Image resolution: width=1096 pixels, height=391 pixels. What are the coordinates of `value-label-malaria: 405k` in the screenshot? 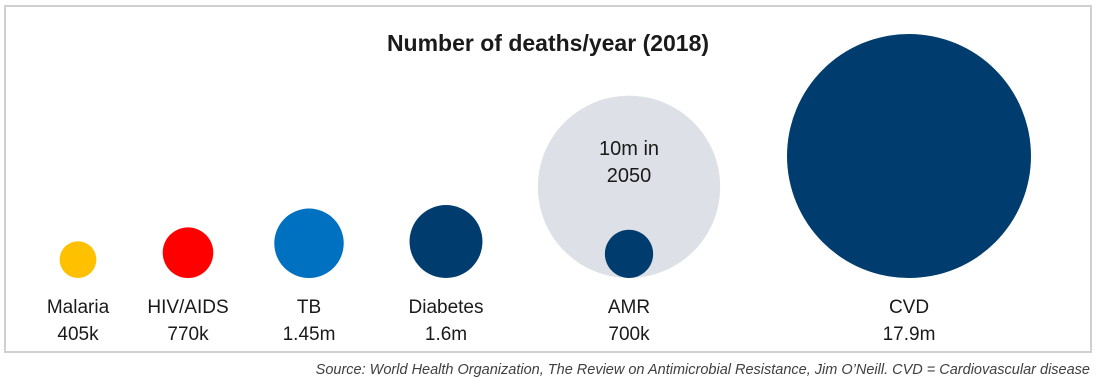 It's located at (78, 334).